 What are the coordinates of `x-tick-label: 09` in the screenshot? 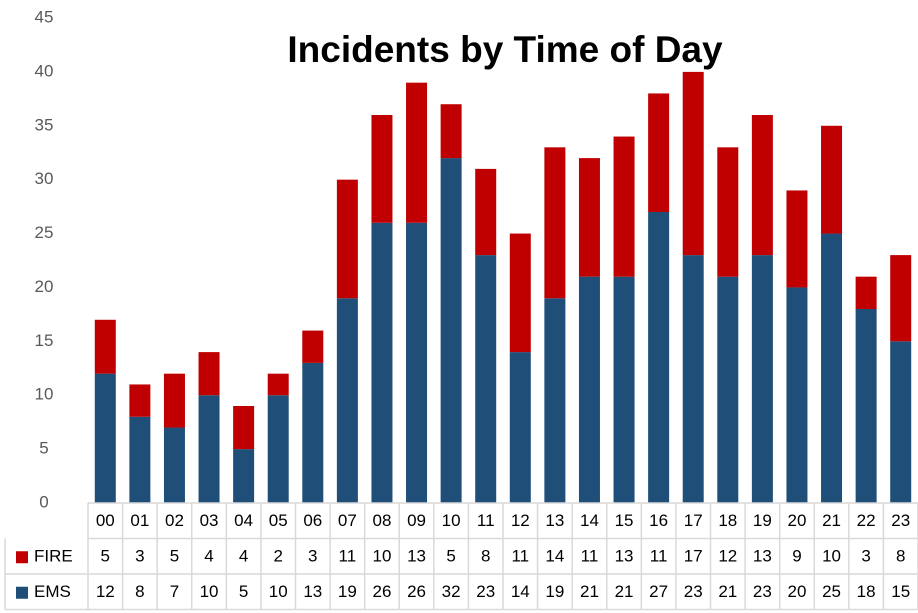 It's located at (416, 520).